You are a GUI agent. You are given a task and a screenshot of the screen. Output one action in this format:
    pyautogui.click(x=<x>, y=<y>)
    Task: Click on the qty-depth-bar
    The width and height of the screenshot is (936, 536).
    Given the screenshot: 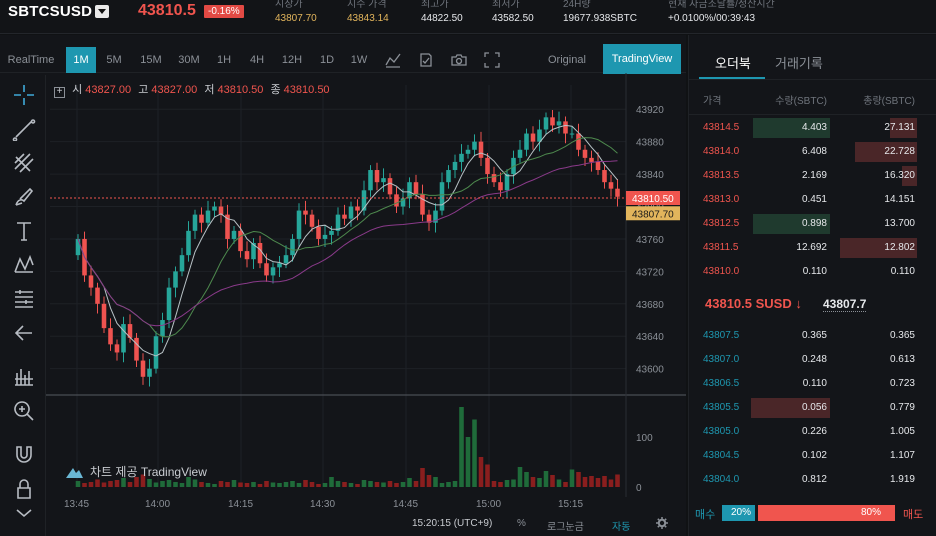 What is the action you would take?
    pyautogui.click(x=791, y=128)
    